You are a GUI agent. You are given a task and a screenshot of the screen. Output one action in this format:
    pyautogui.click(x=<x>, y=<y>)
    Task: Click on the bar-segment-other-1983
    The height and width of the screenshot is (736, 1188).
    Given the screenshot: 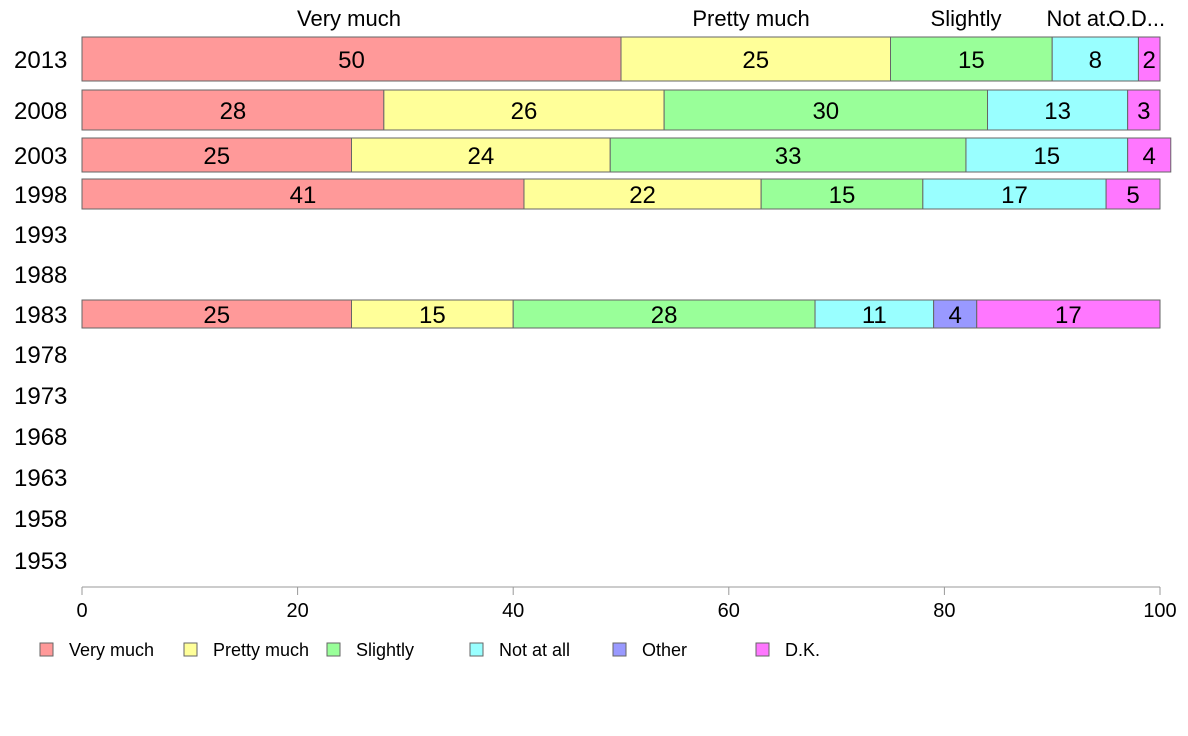 What is the action you would take?
    pyautogui.click(x=955, y=314)
    